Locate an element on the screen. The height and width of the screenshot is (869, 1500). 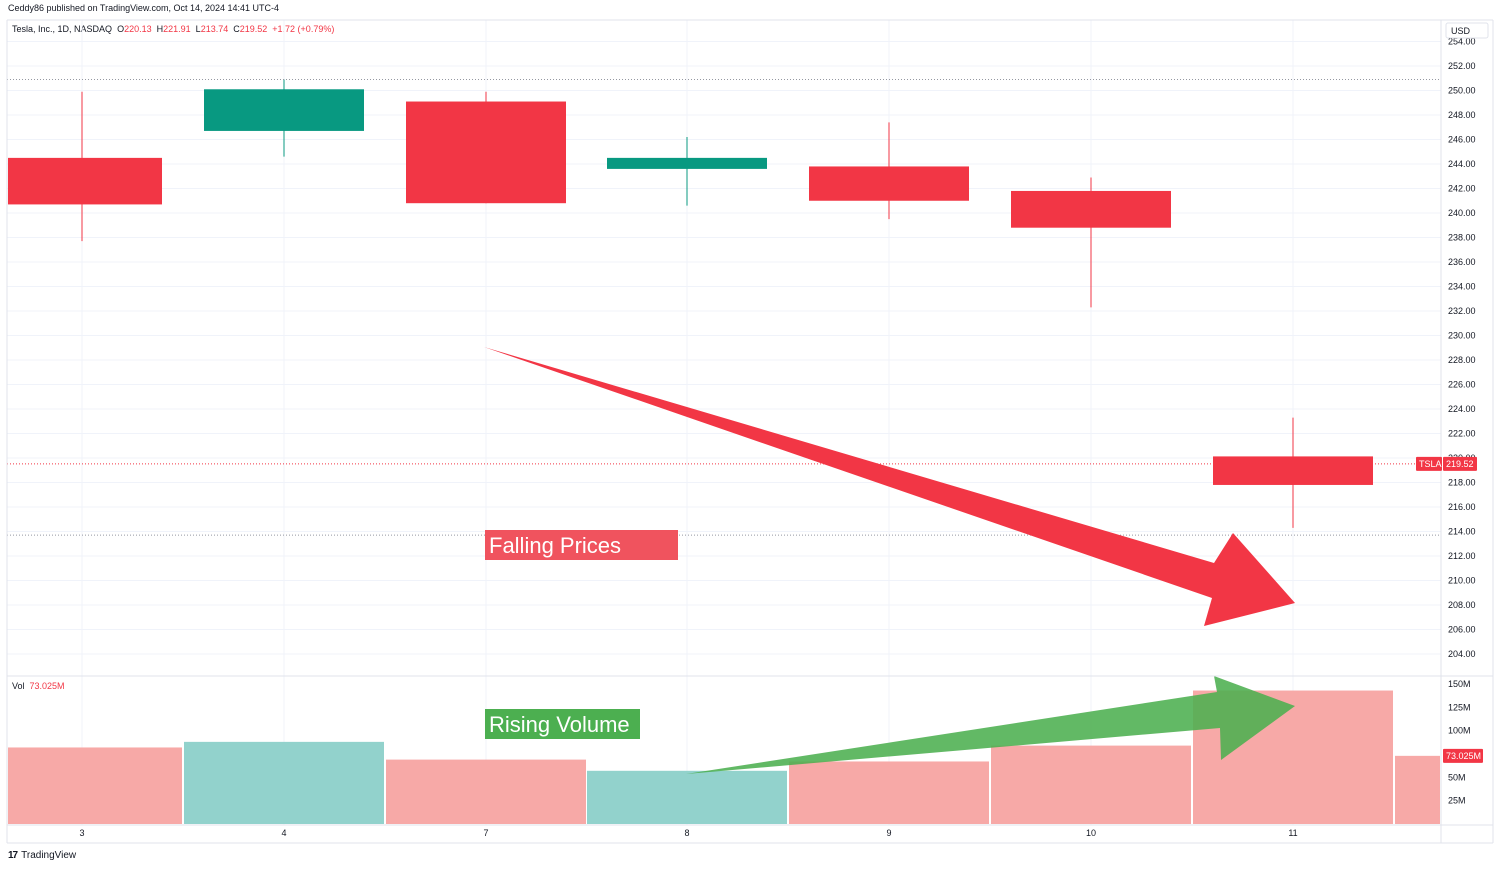
price-tick-label: 236.00 is located at coordinates (1462, 262).